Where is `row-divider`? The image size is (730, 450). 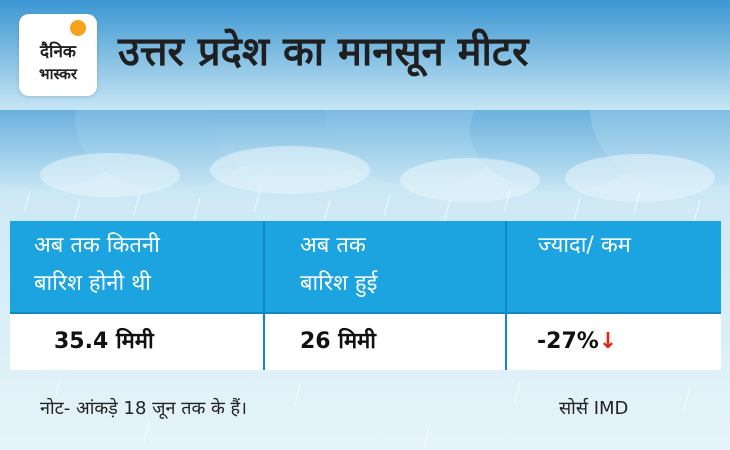 row-divider is located at coordinates (365, 313).